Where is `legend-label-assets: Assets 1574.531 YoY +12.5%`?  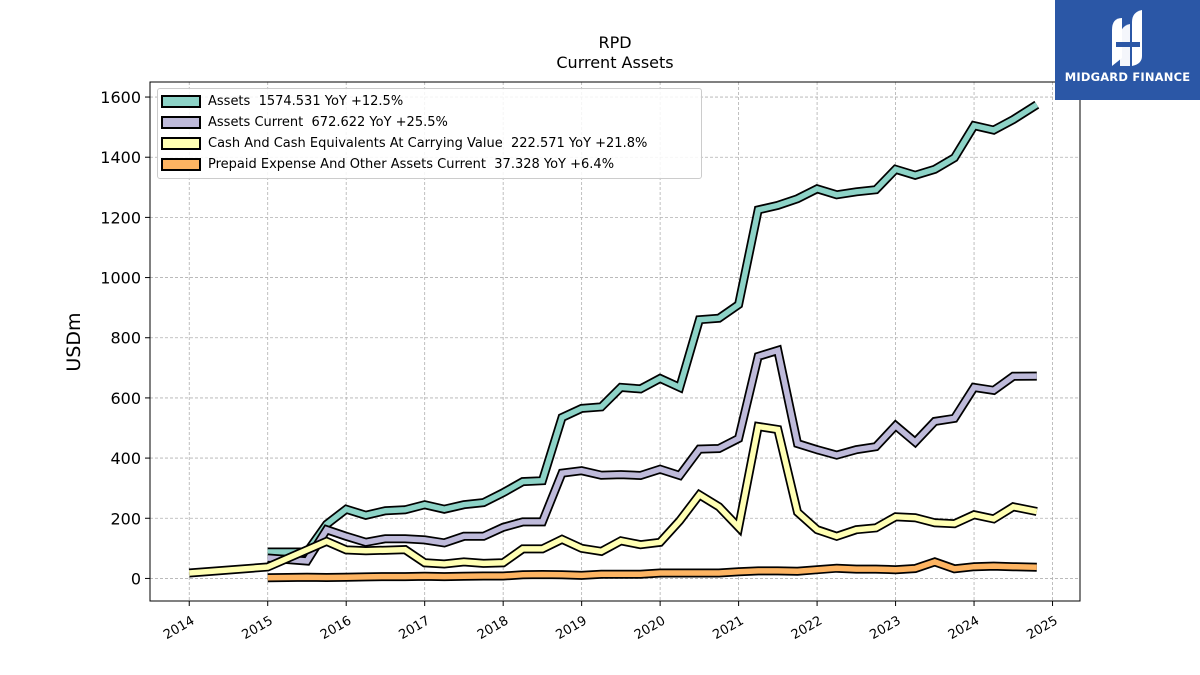
legend-label-assets: Assets 1574.531 YoY +12.5% is located at coordinates (306, 101).